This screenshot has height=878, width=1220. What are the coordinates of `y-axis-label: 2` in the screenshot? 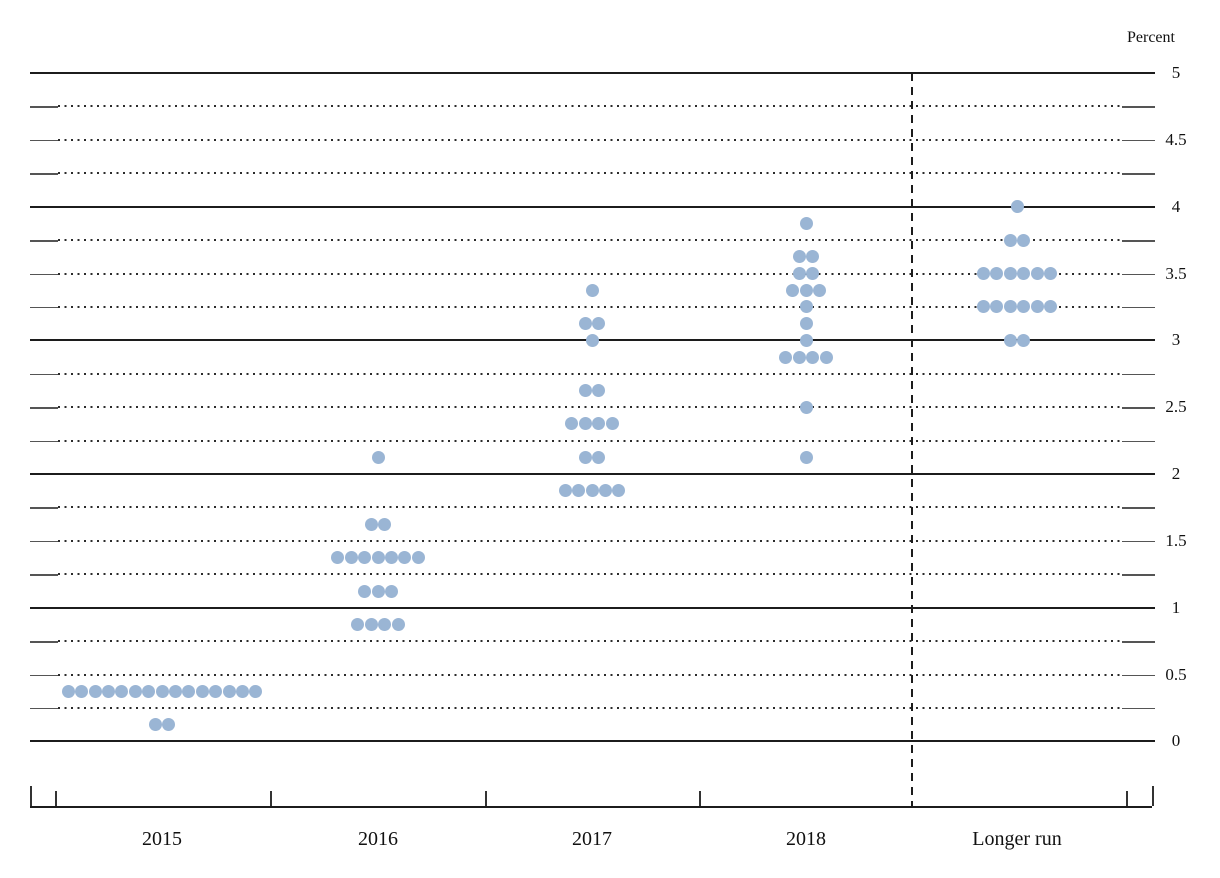 It's located at (1176, 474).